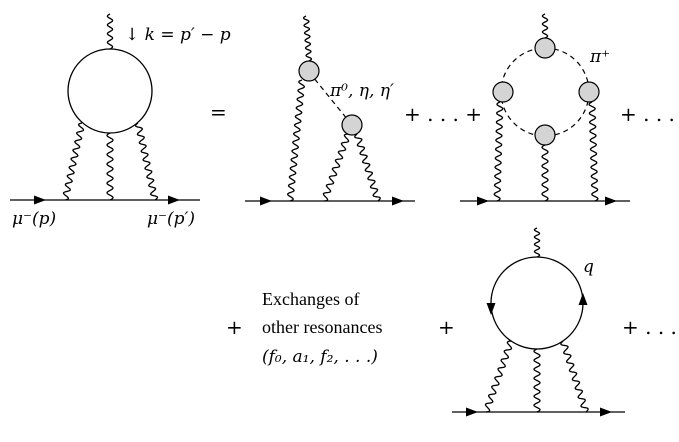  What do you see at coordinates (234, 327) in the screenshot?
I see `plus-1: +` at bounding box center [234, 327].